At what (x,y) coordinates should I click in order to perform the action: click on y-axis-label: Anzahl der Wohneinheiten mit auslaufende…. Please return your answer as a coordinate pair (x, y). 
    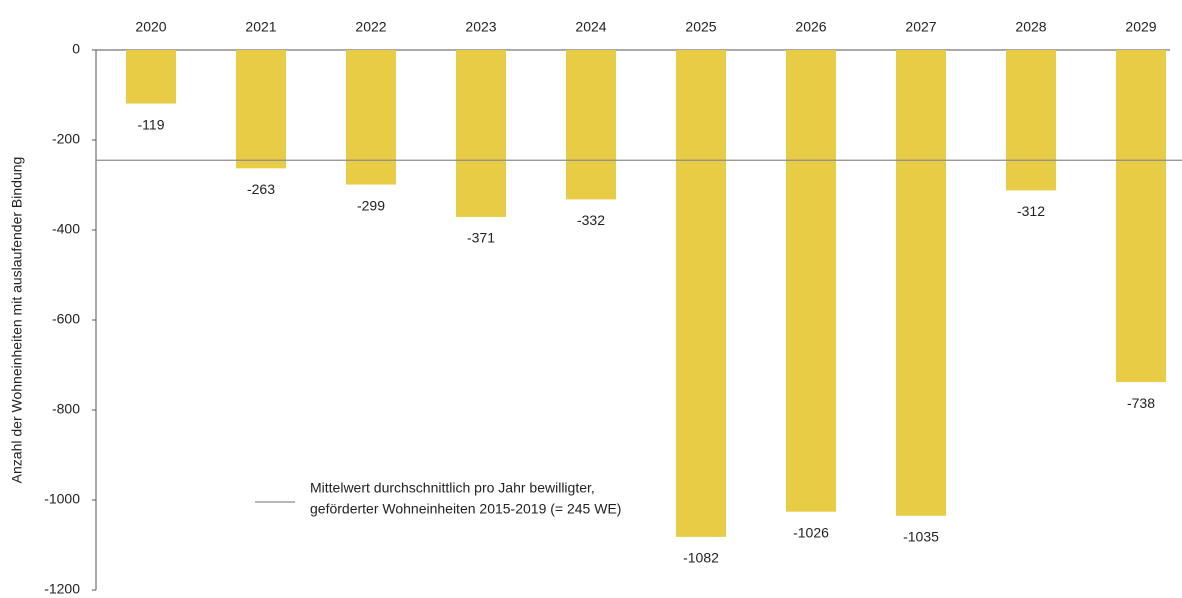
    Looking at the image, I should click on (17, 320).